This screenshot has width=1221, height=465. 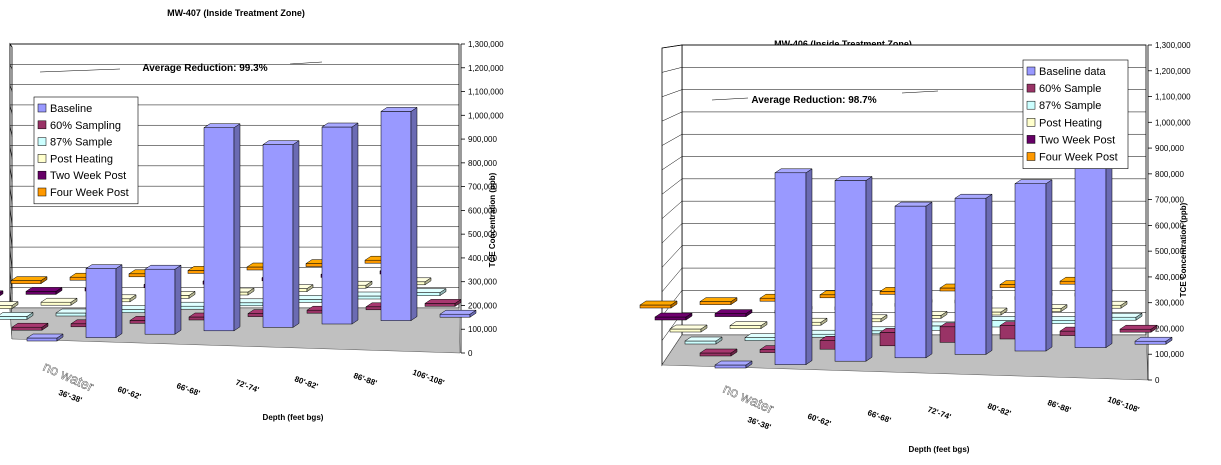 I want to click on y-tick-label: 1,100,000, so click(x=1173, y=97).